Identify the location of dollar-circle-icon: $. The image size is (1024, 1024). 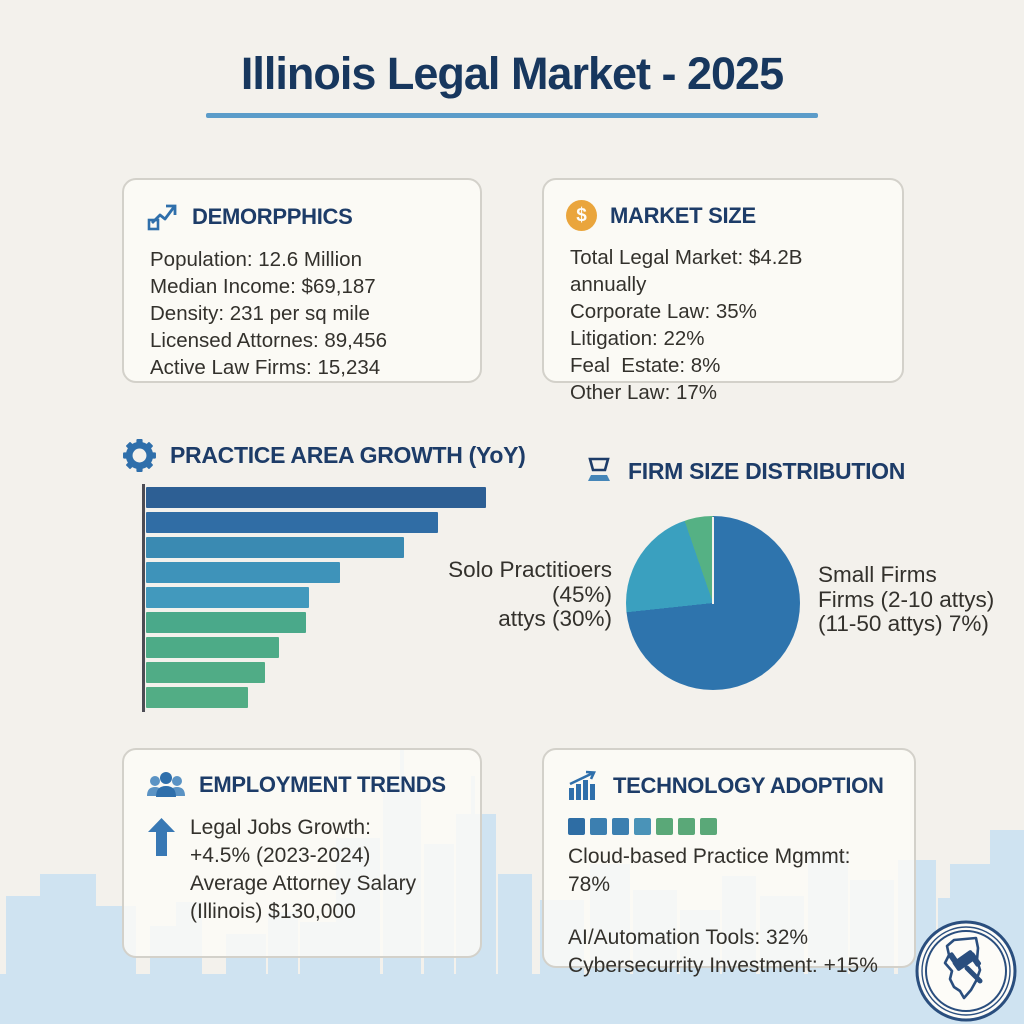
(581, 215).